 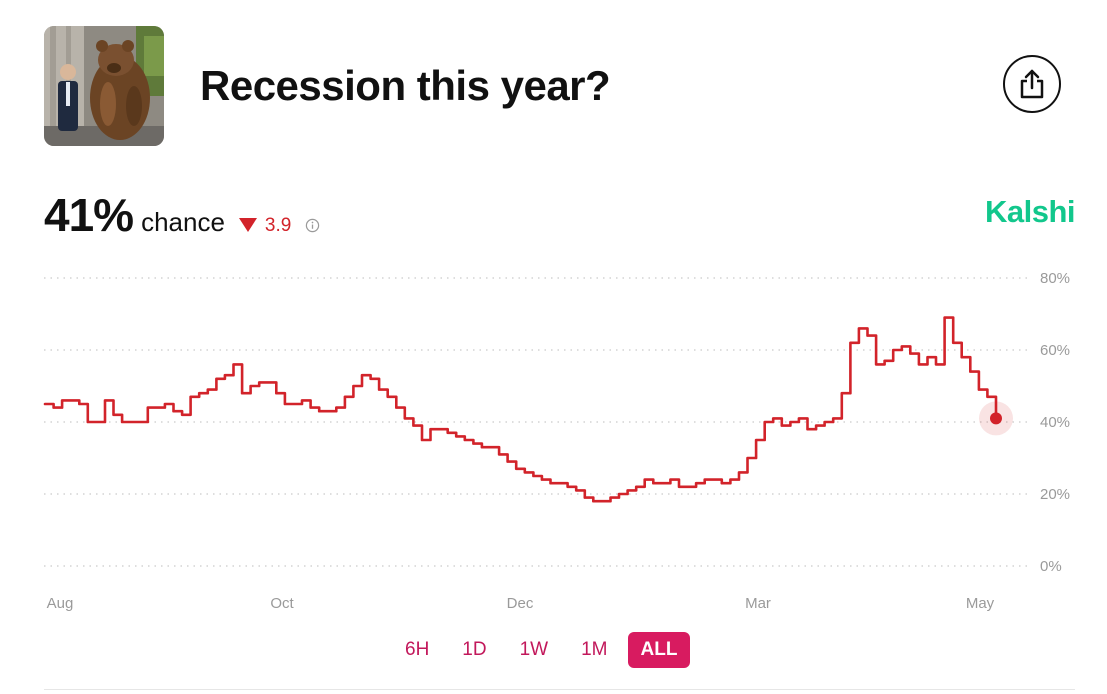 I want to click on chance-label: chance, so click(x=183, y=222).